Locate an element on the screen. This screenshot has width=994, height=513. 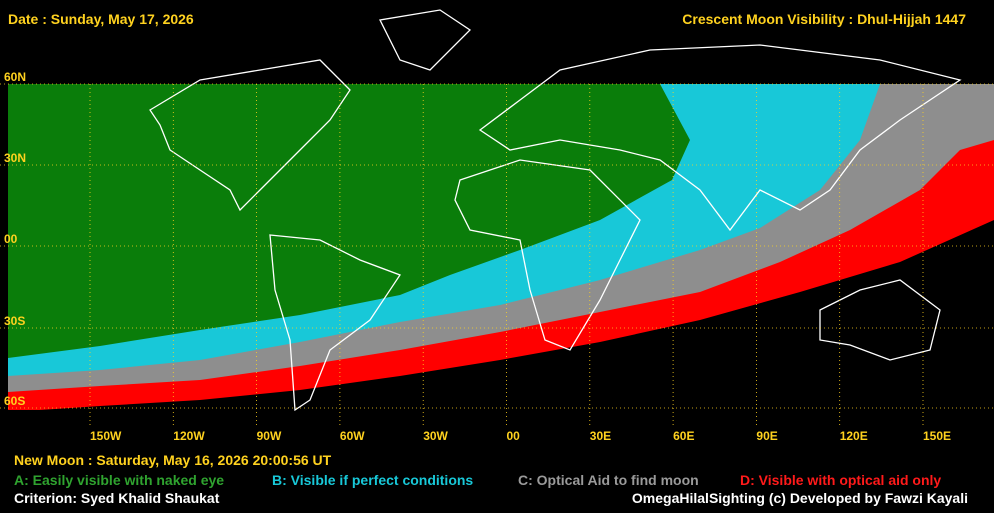
legend-d: D: Visible with optical aid only is located at coordinates (840, 480).